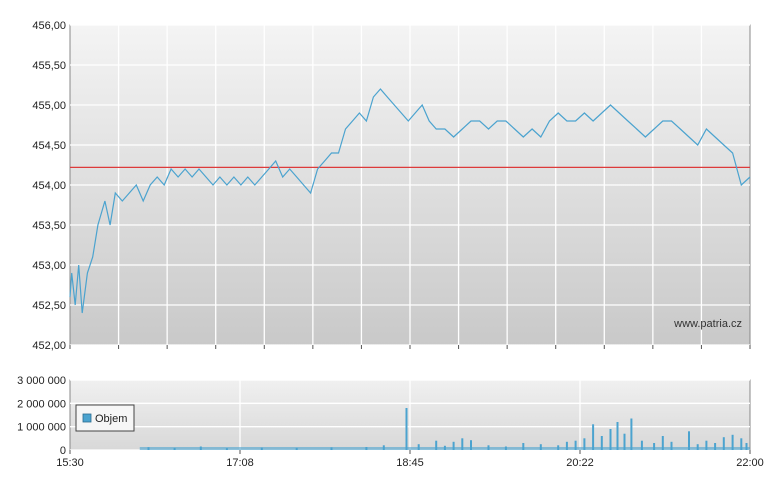 The height and width of the screenshot is (490, 780). What do you see at coordinates (111, 419) in the screenshot?
I see `legend-label: Objem` at bounding box center [111, 419].